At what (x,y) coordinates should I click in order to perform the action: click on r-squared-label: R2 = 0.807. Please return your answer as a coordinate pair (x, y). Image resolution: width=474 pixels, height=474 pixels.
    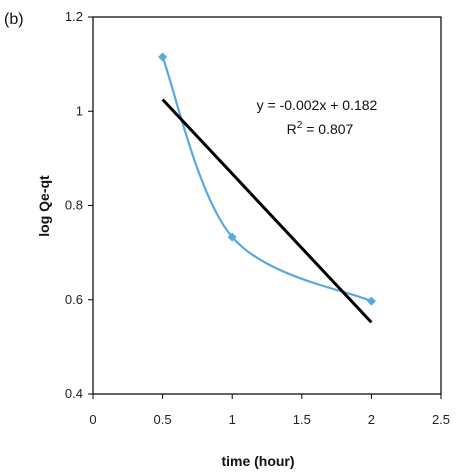
    Looking at the image, I should click on (320, 128).